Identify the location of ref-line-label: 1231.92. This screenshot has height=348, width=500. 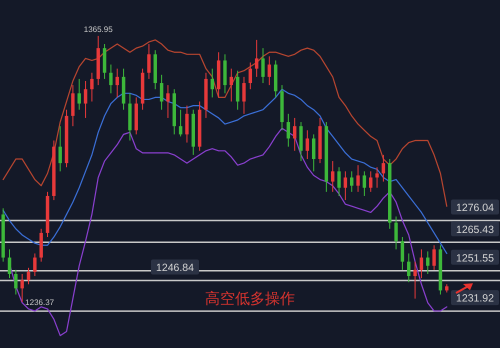
(475, 298).